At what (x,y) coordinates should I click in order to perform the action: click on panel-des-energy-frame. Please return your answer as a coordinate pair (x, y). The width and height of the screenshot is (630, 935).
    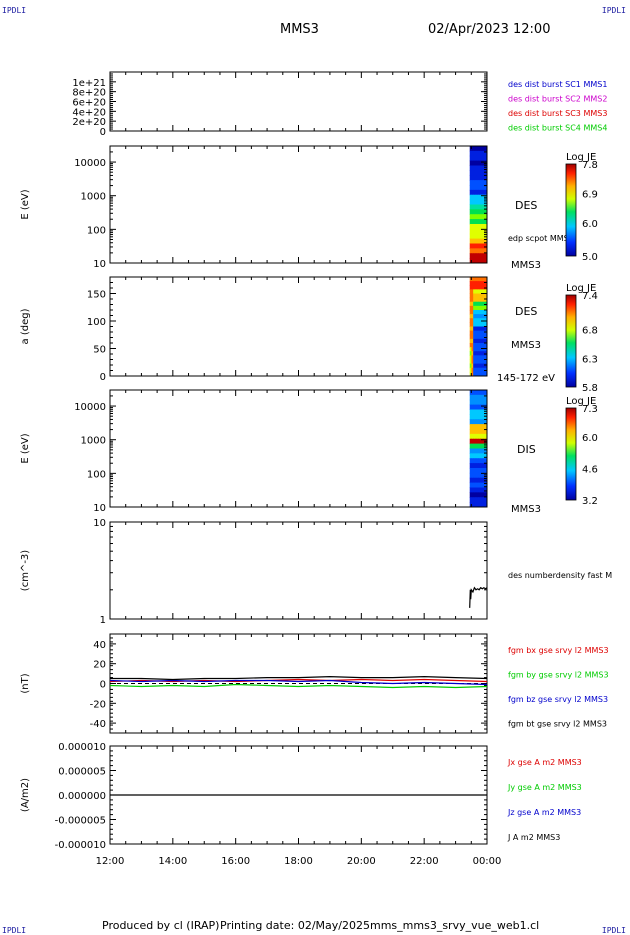
    Looking at the image, I should click on (298, 204).